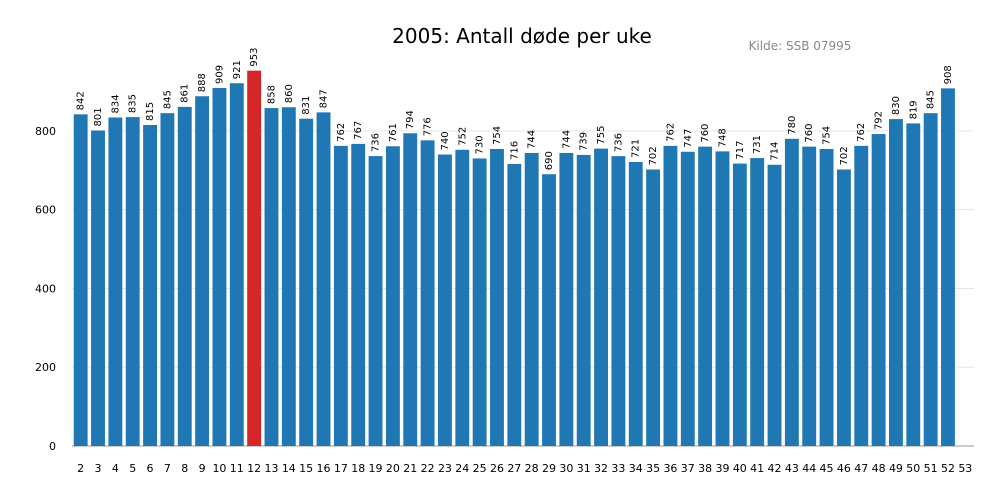 The height and width of the screenshot is (500, 1000). I want to click on value-label-week-45: 754, so click(827, 135).